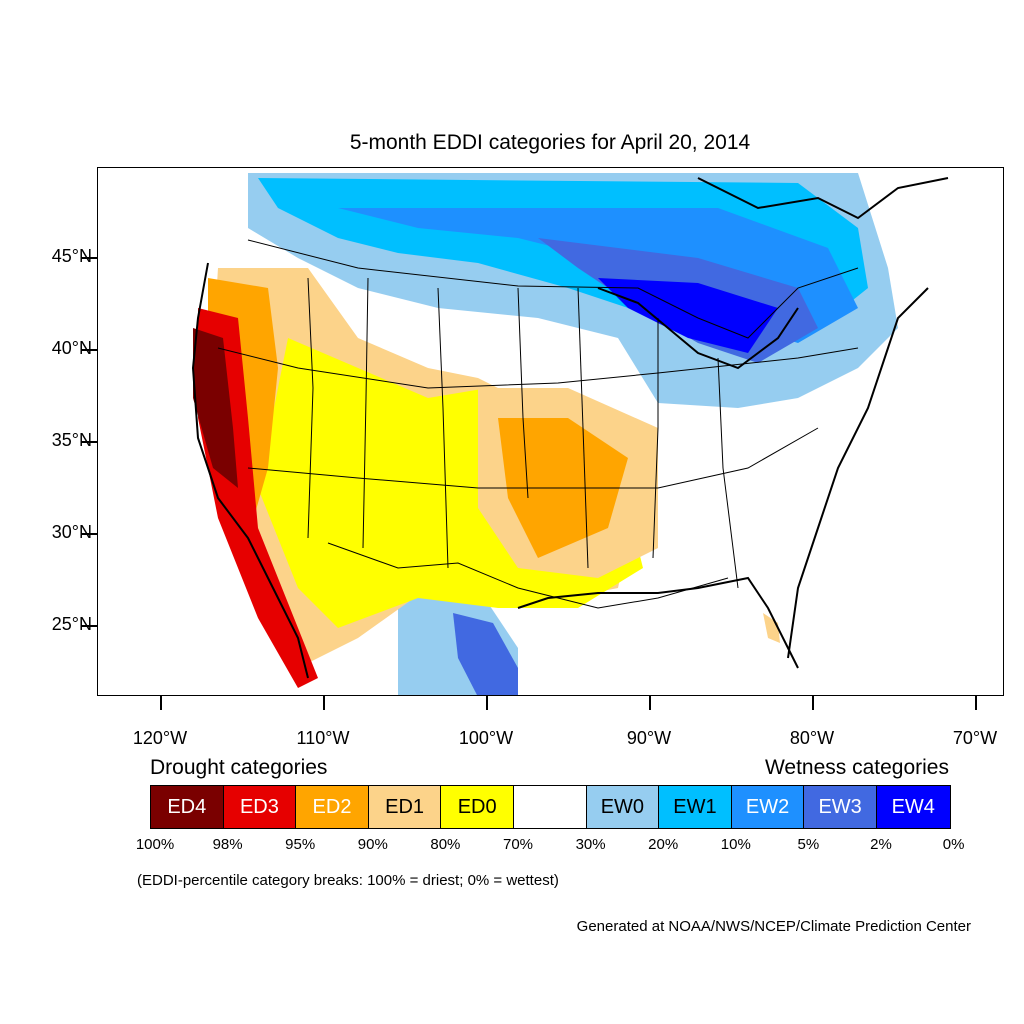  I want to click on lon-tick-label: 100°W, so click(486, 738).